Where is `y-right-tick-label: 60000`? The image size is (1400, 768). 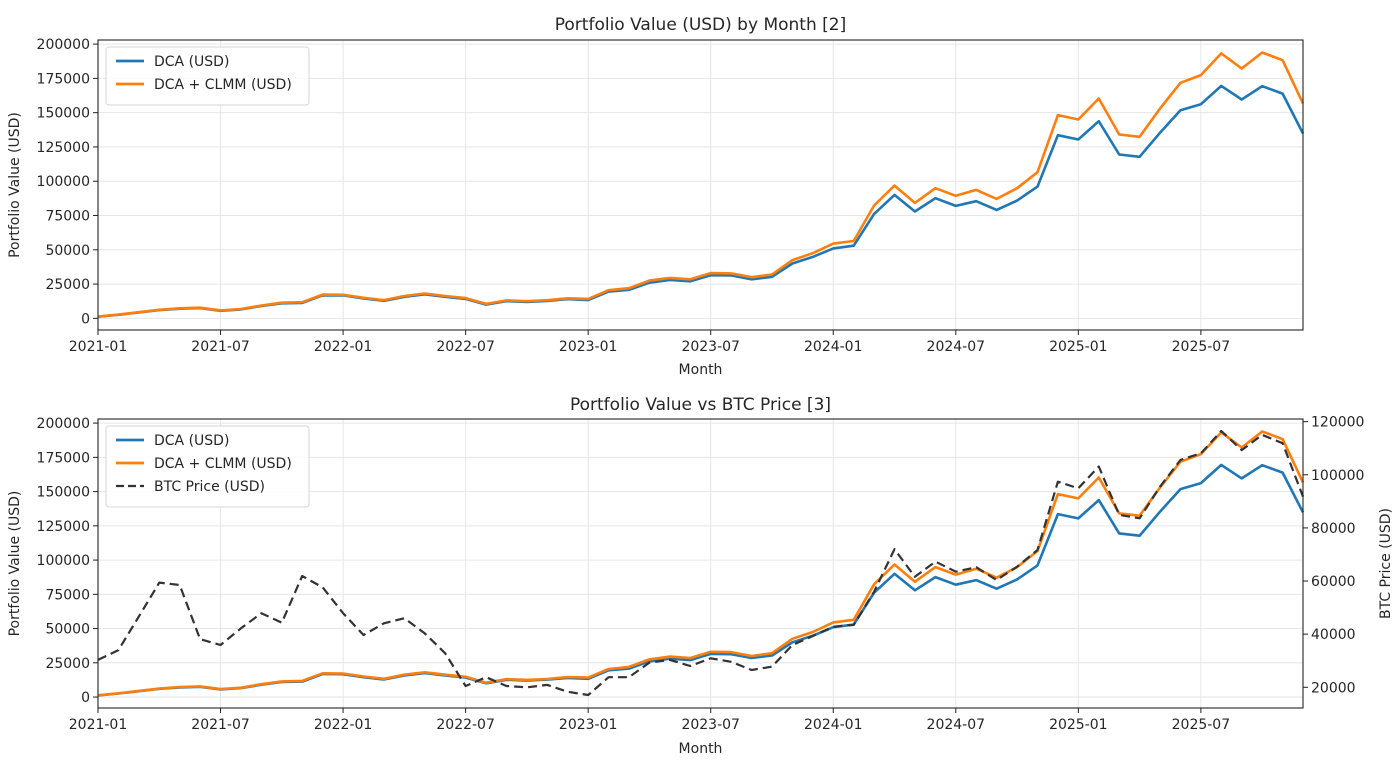
y-right-tick-label: 60000 is located at coordinates (1333, 582).